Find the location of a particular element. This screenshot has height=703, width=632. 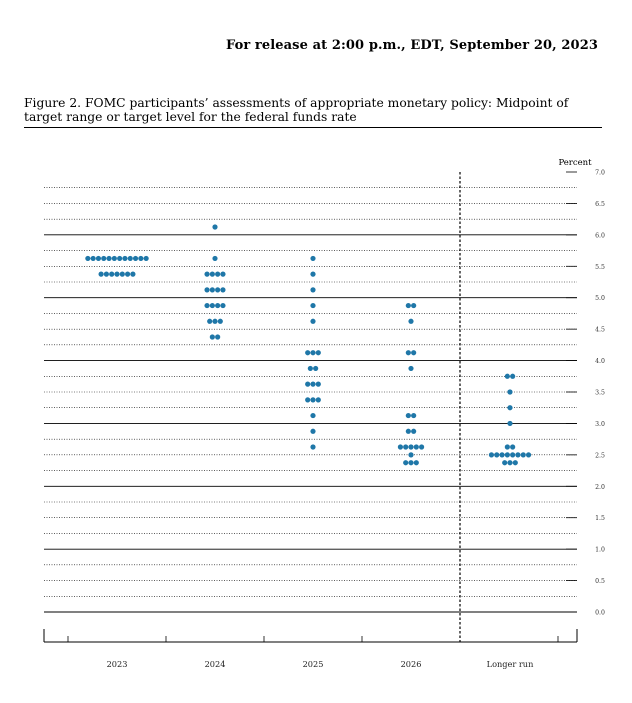

y-axis-label: Percent is located at coordinates (575, 163).